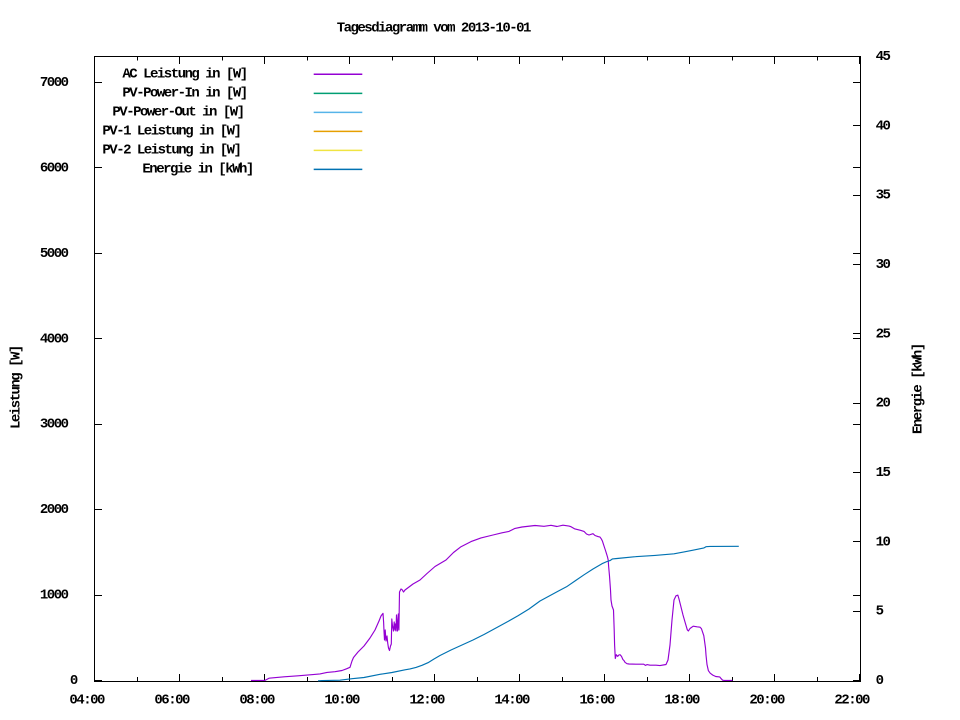  I want to click on svg-text: 3000, so click(54, 425).